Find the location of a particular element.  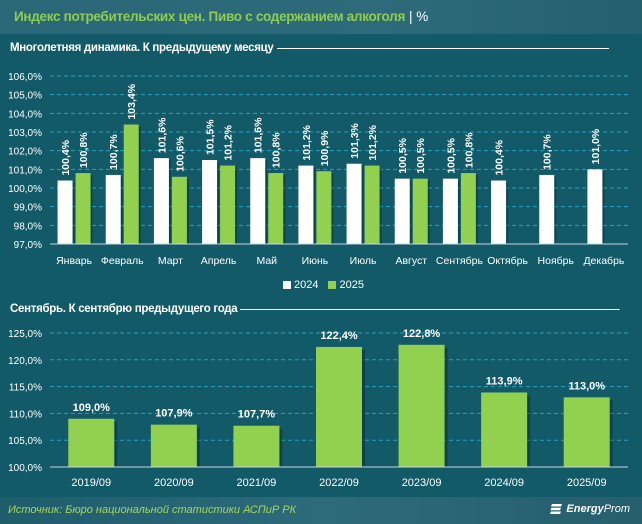

chart2-xtick-label: 2023/09 is located at coordinates (422, 483).